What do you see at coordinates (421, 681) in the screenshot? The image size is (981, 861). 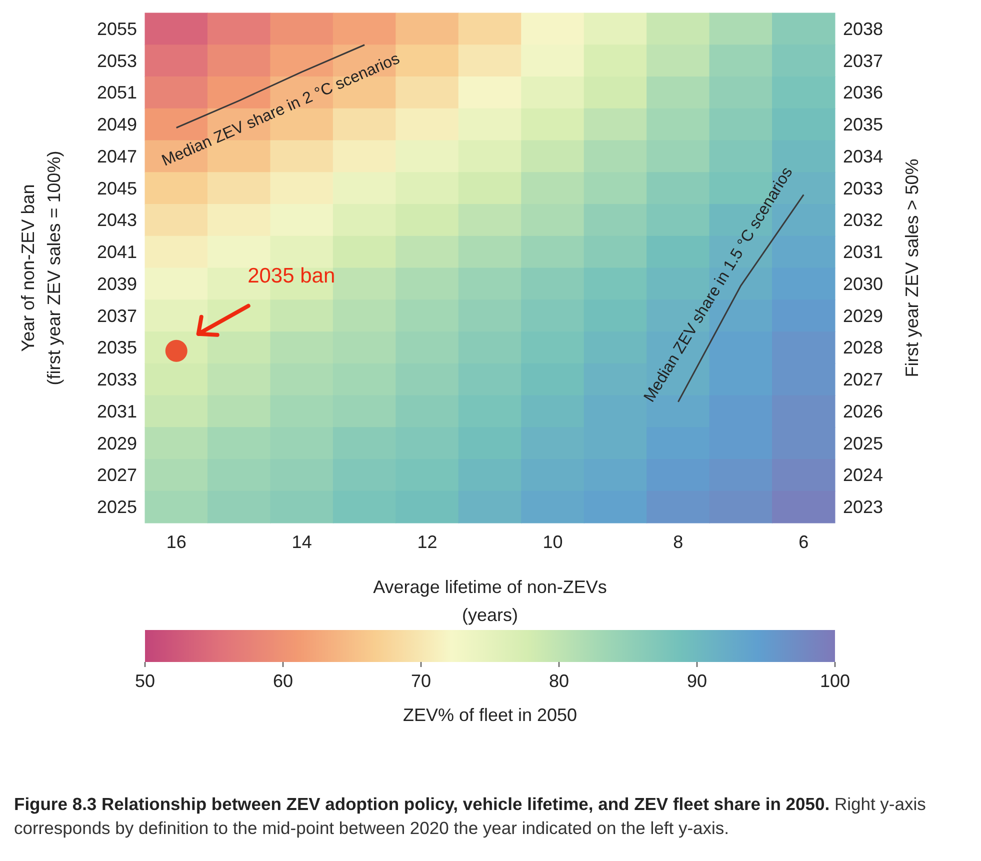 I see `color-bar-label: 70` at bounding box center [421, 681].